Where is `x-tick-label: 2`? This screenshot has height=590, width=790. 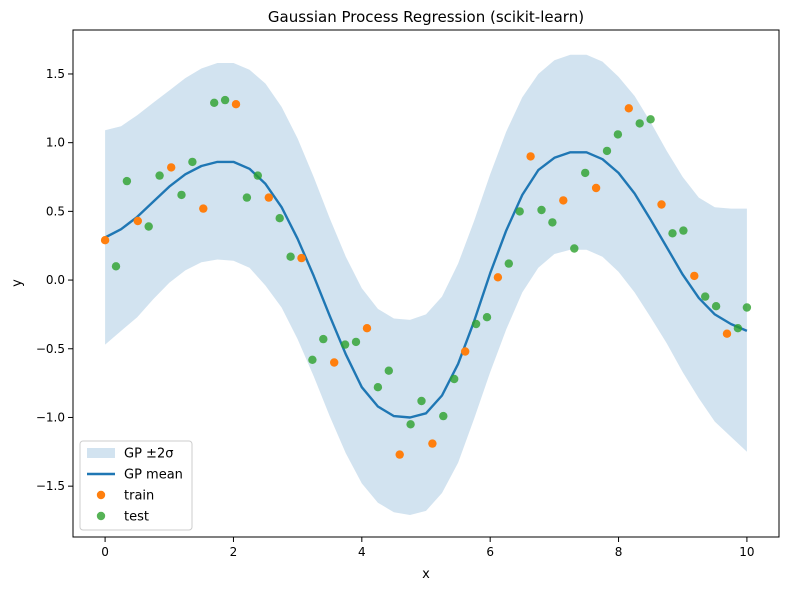 x-tick-label: 2 is located at coordinates (234, 552).